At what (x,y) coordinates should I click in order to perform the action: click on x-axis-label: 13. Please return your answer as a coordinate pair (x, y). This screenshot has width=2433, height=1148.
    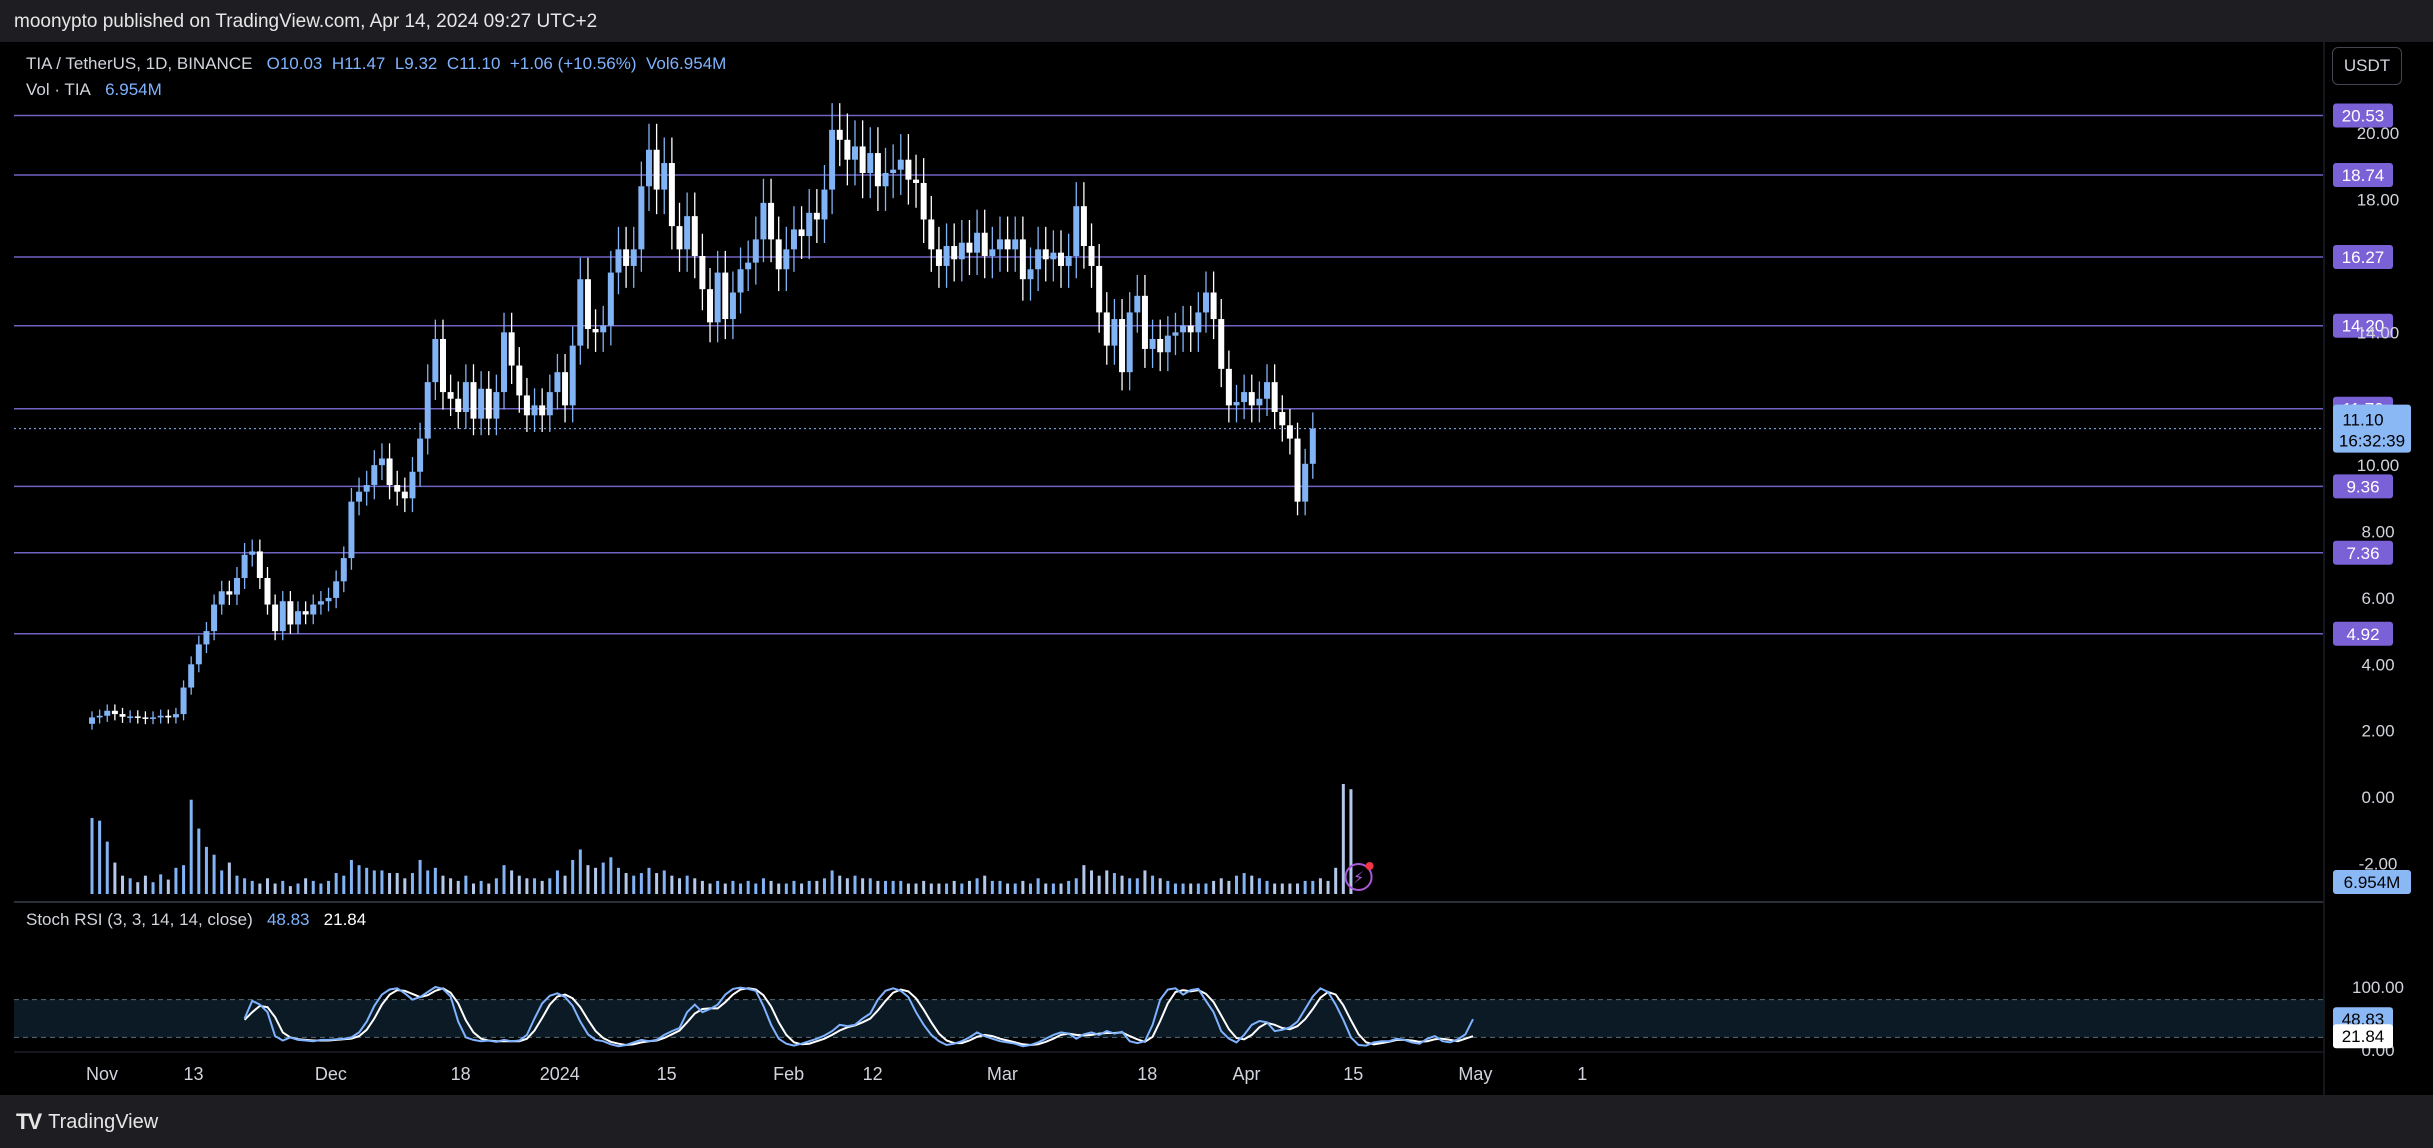
    Looking at the image, I should click on (194, 1074).